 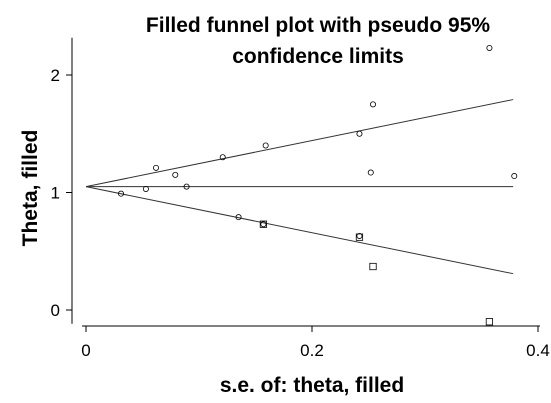 I want to click on x-tick-label: 0.4, so click(x=538, y=350).